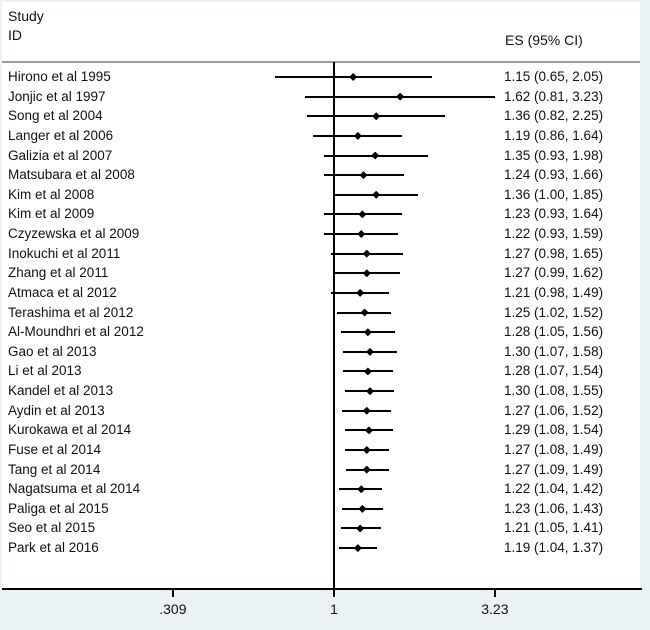 The width and height of the screenshot is (650, 630). I want to click on study-label: Park et al 2016, so click(53, 548).